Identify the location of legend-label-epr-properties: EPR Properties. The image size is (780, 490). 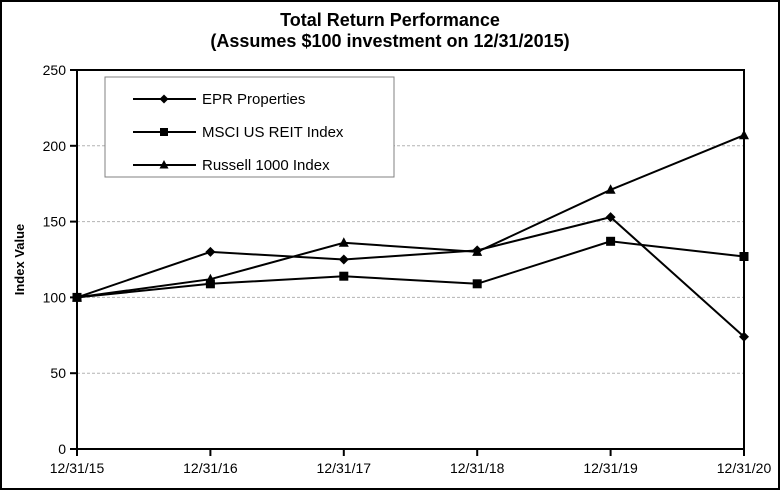
(253, 99).